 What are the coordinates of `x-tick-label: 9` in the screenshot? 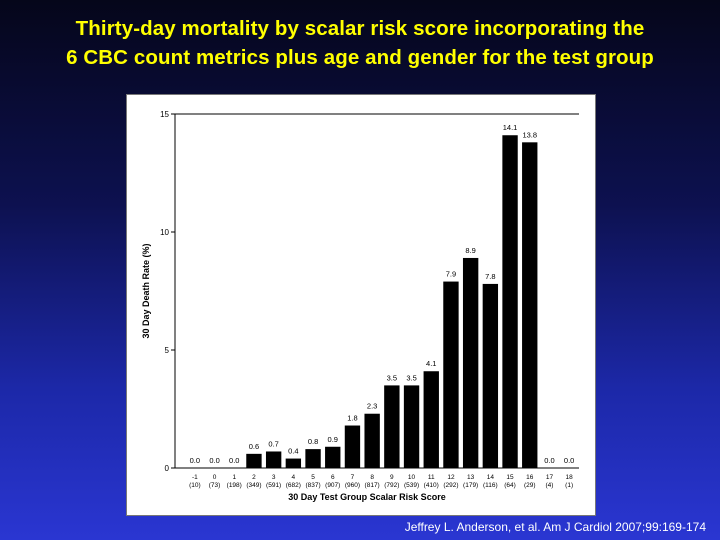 It's located at (392, 477).